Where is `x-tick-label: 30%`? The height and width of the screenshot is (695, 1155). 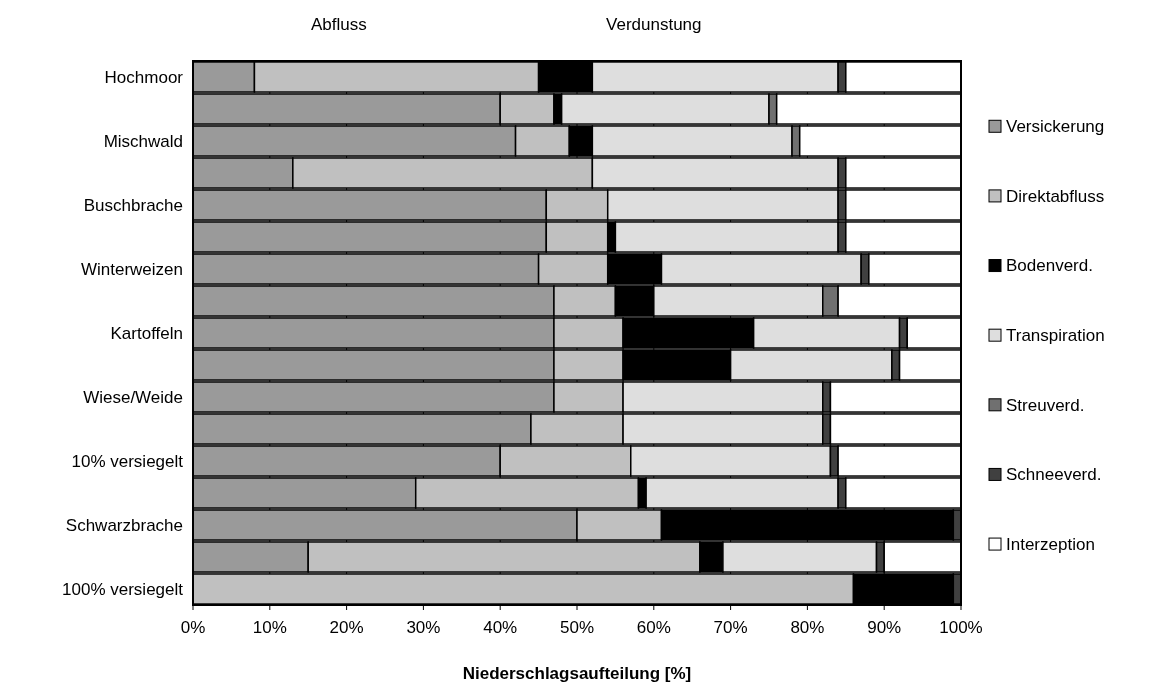
x-tick-label: 30% is located at coordinates (423, 627).